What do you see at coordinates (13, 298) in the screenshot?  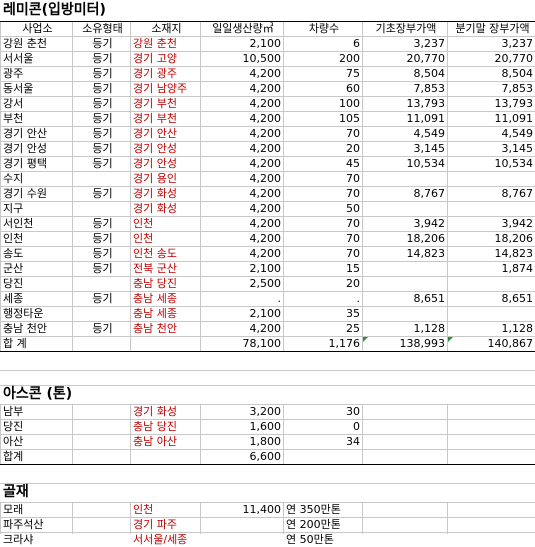 I see `office-cell: 세종` at bounding box center [13, 298].